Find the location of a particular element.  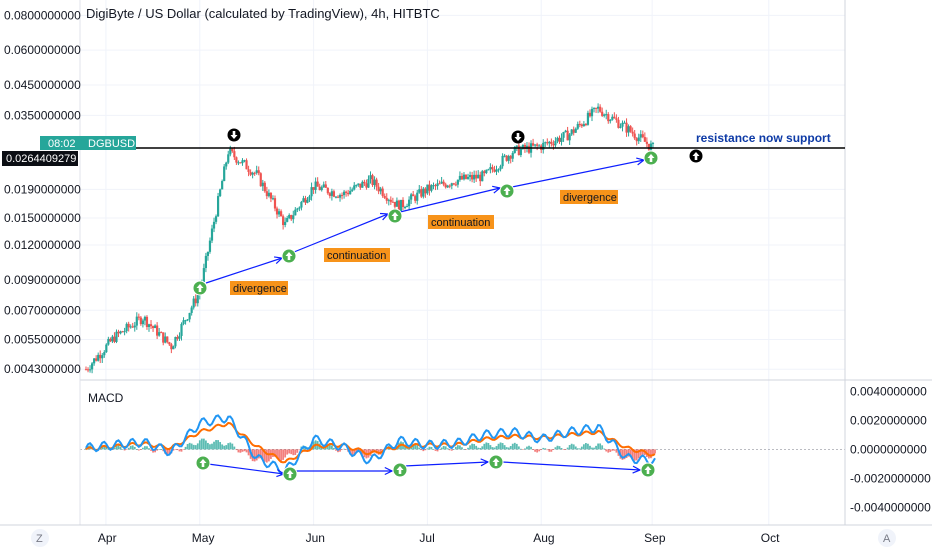

zoom-button: Z is located at coordinates (40, 538).